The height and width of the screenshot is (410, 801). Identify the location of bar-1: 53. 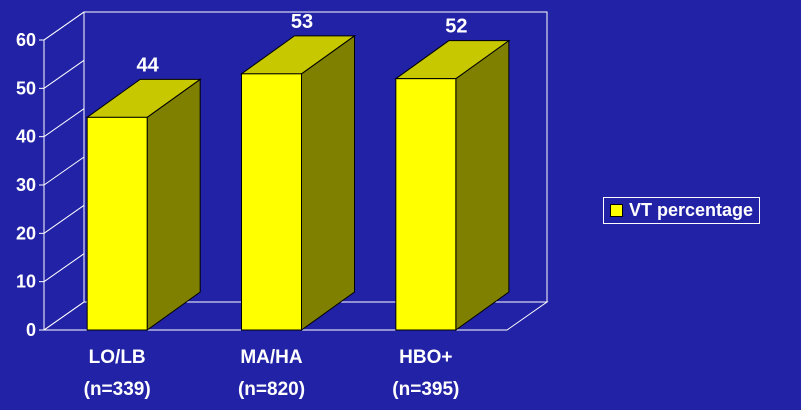
(298, 171).